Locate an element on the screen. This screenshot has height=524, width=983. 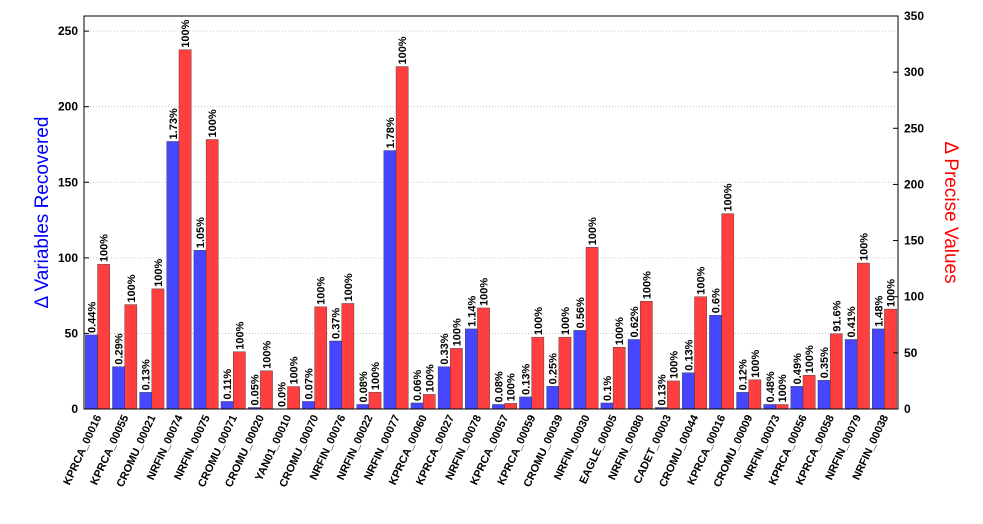
bar-data-label: 0.0% is located at coordinates (282, 394).